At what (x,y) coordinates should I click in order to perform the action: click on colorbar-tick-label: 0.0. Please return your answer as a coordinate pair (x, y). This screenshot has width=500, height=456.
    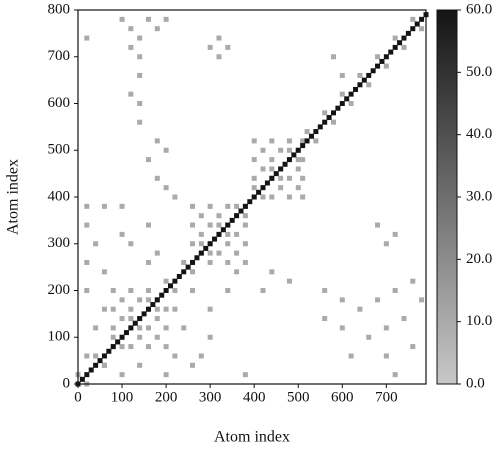
    Looking at the image, I should click on (475, 383).